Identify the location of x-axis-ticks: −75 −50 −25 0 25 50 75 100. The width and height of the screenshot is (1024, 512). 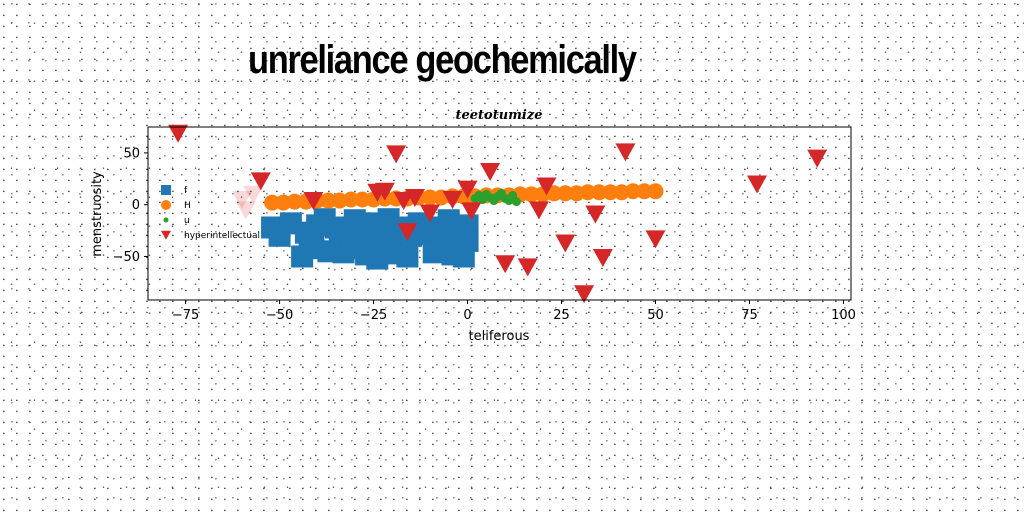
(514, 311).